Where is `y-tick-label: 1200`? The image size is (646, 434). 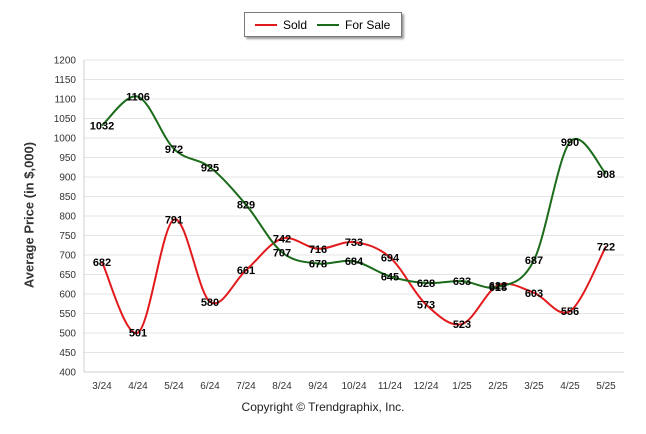
y-tick-label: 1200 is located at coordinates (65, 61).